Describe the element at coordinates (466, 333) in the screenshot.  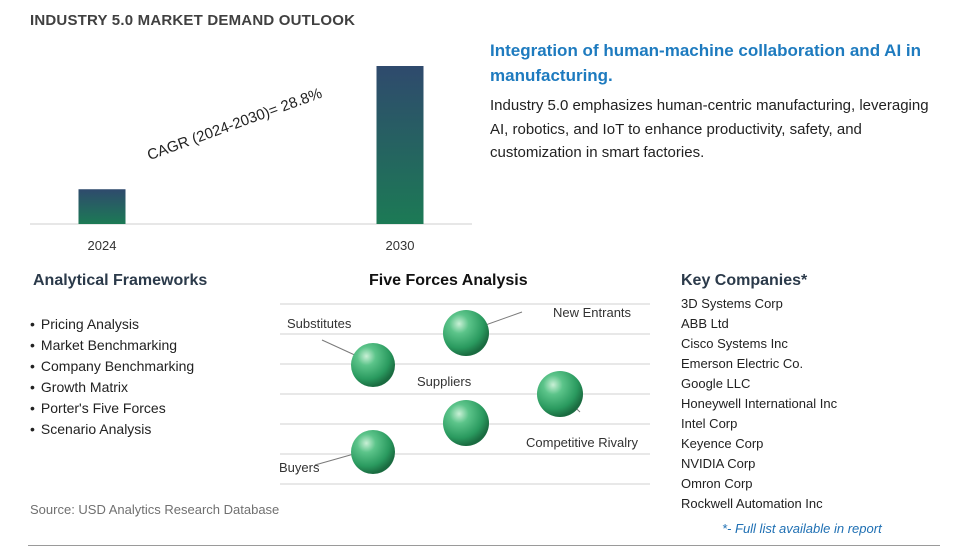
I see `sphere-new-entrants` at that location.